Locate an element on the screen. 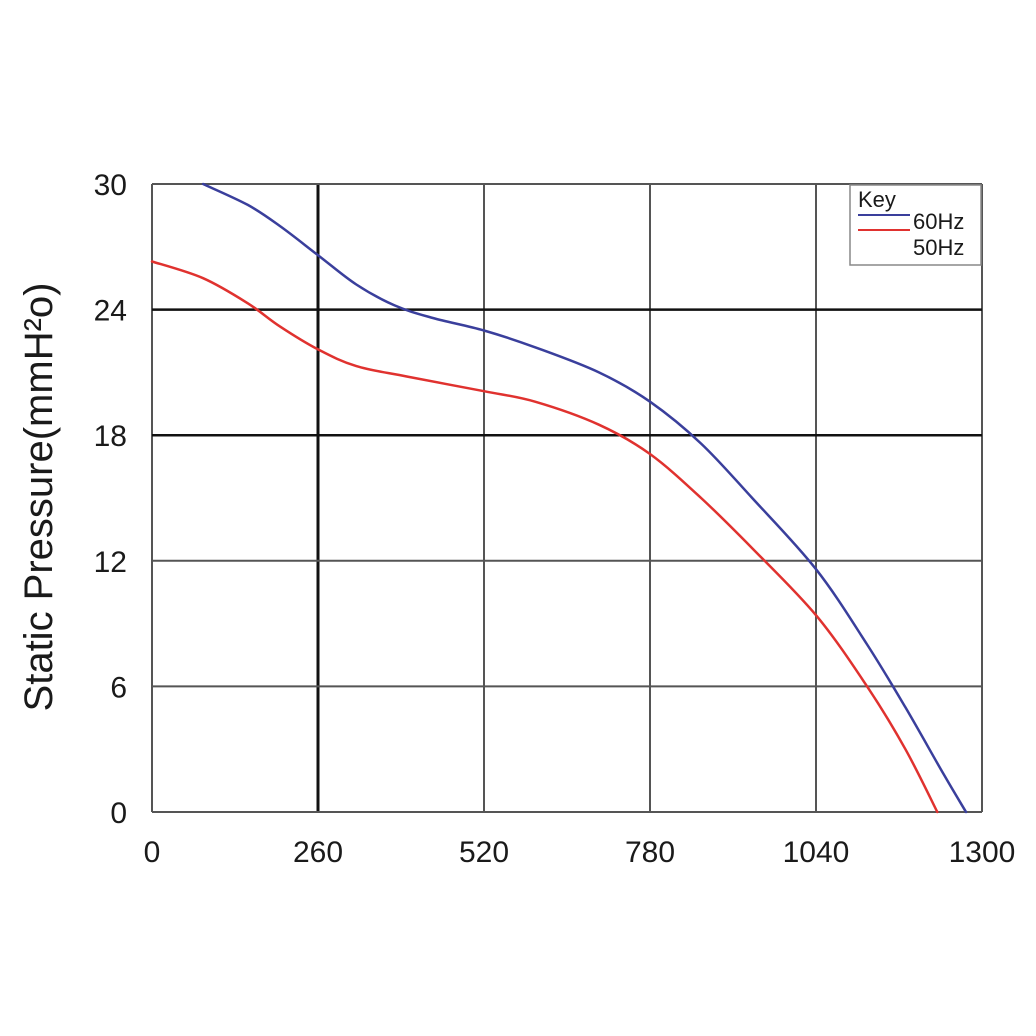 This screenshot has width=1036, height=1036. x-tick-label: 520 is located at coordinates (484, 852).